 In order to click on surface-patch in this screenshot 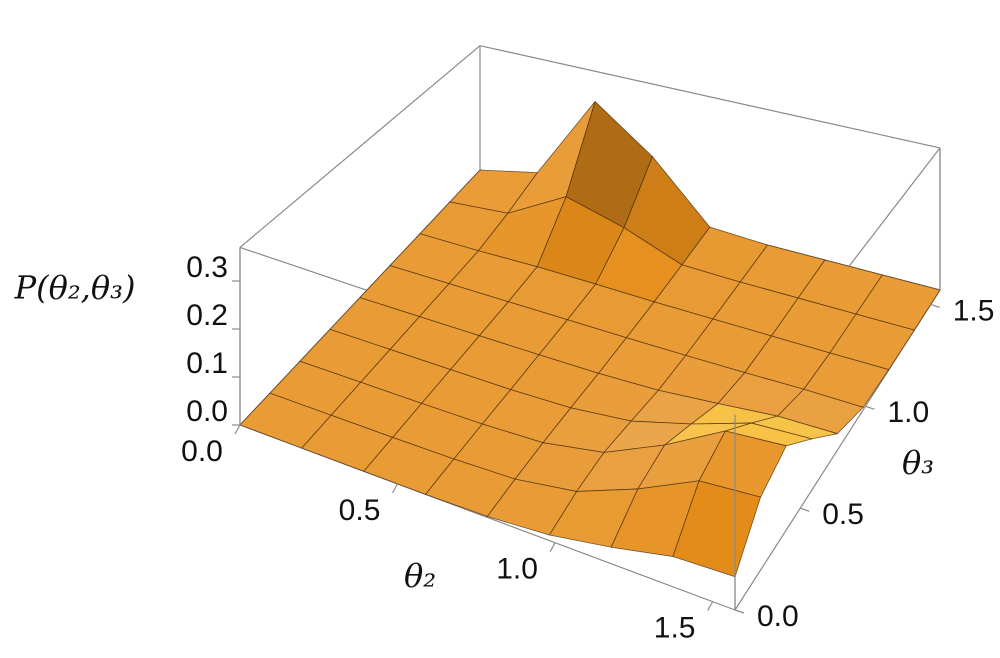, I will do `click(717, 529)`.